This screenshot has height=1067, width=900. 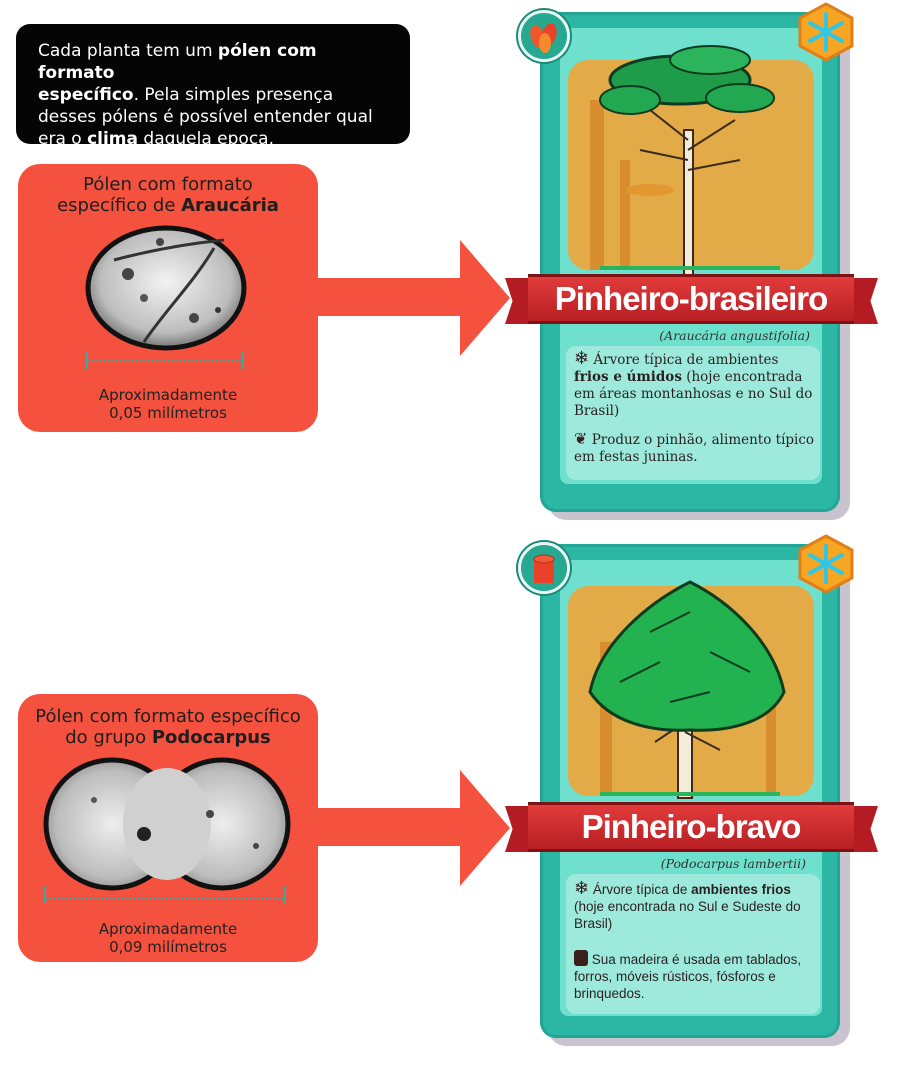 What do you see at coordinates (734, 335) in the screenshot?
I see `scientific-name: (Araucária angustifolia)` at bounding box center [734, 335].